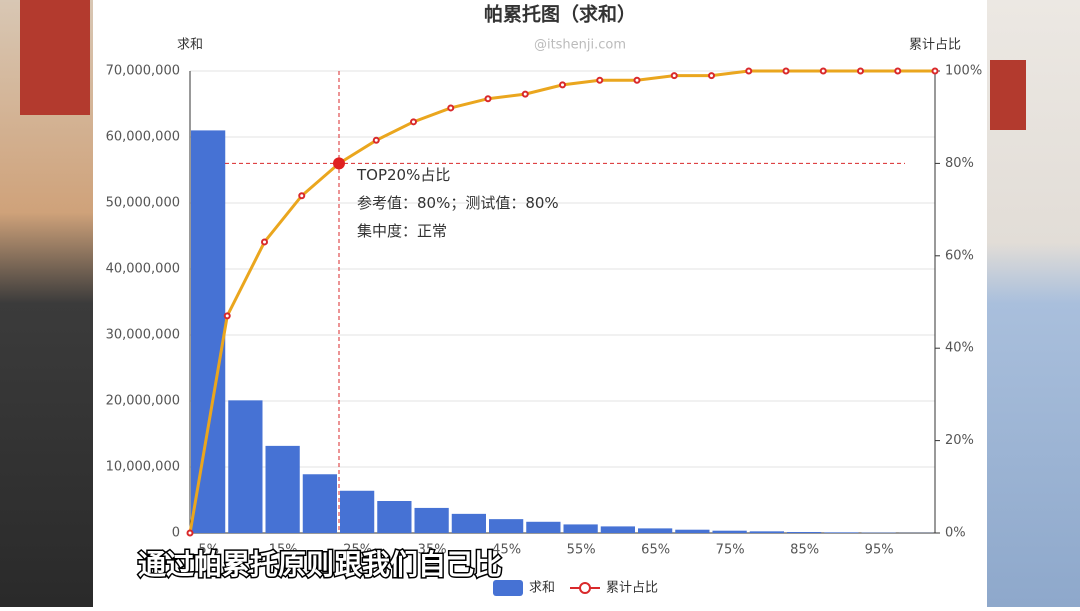 This screenshot has height=611, width=1080. What do you see at coordinates (580, 45) in the screenshot?
I see `watermark: @itshenji.com` at bounding box center [580, 45].